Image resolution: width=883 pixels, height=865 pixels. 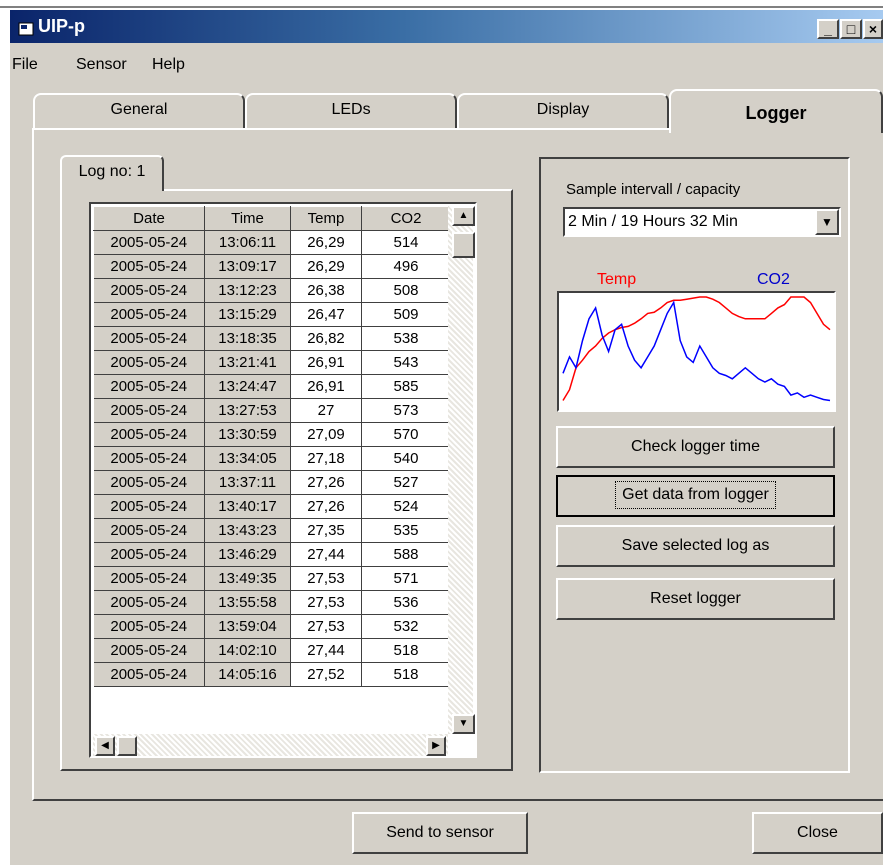 What do you see at coordinates (406, 362) in the screenshot?
I see `cell-co2: 543` at bounding box center [406, 362].